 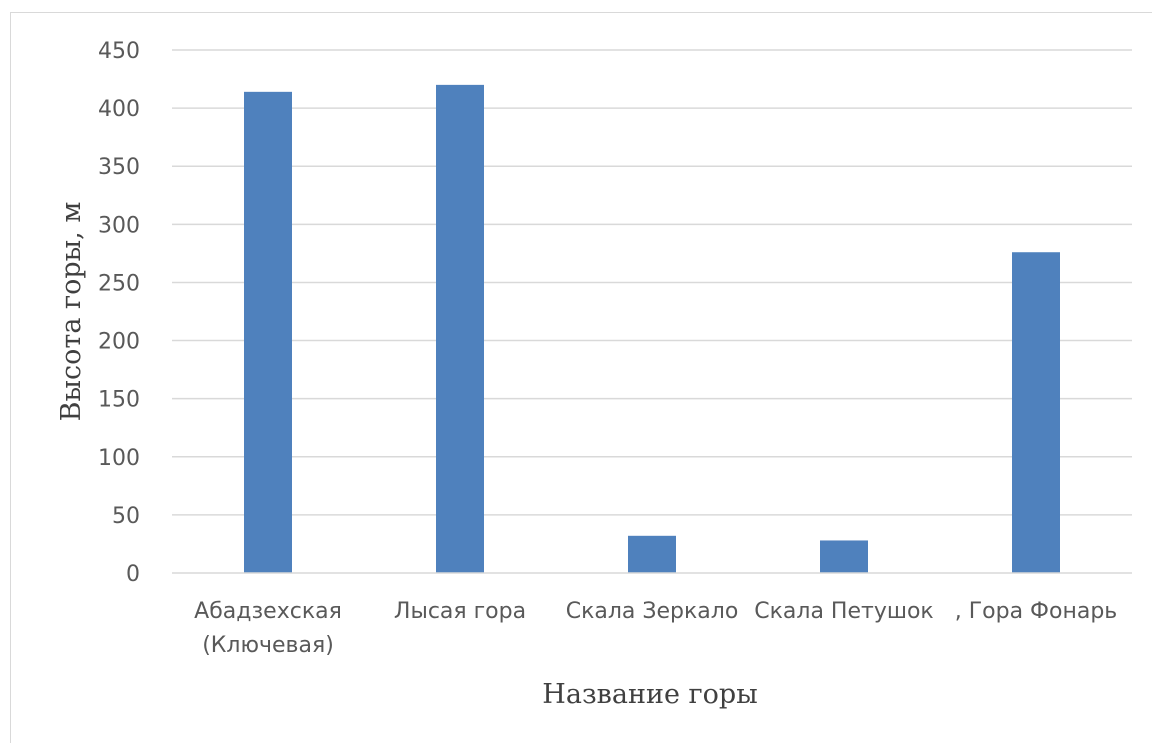 What do you see at coordinates (119, 342) in the screenshot?
I see `y-tick-label: 200` at bounding box center [119, 342].